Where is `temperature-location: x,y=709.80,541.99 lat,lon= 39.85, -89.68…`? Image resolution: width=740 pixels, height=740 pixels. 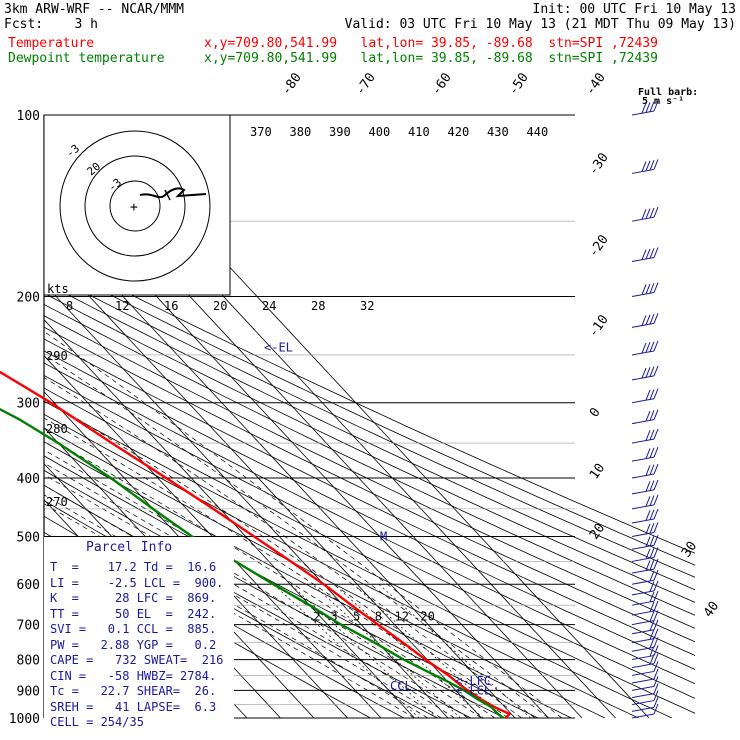 temperature-location: x,y=709.80,541.99 lat,lon= 39.85, -89.68… is located at coordinates (431, 43).